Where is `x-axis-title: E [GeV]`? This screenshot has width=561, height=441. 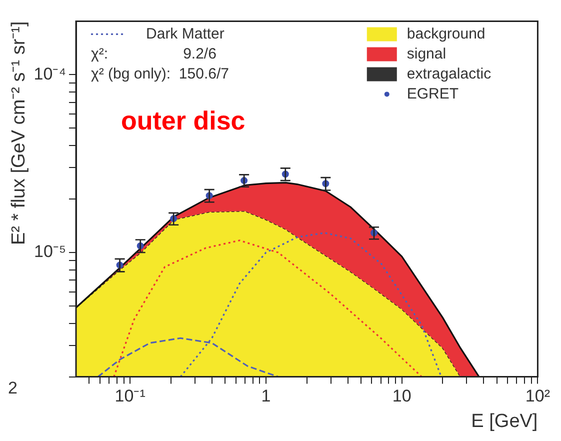
x-axis-title: E [GeV] is located at coordinates (504, 421).